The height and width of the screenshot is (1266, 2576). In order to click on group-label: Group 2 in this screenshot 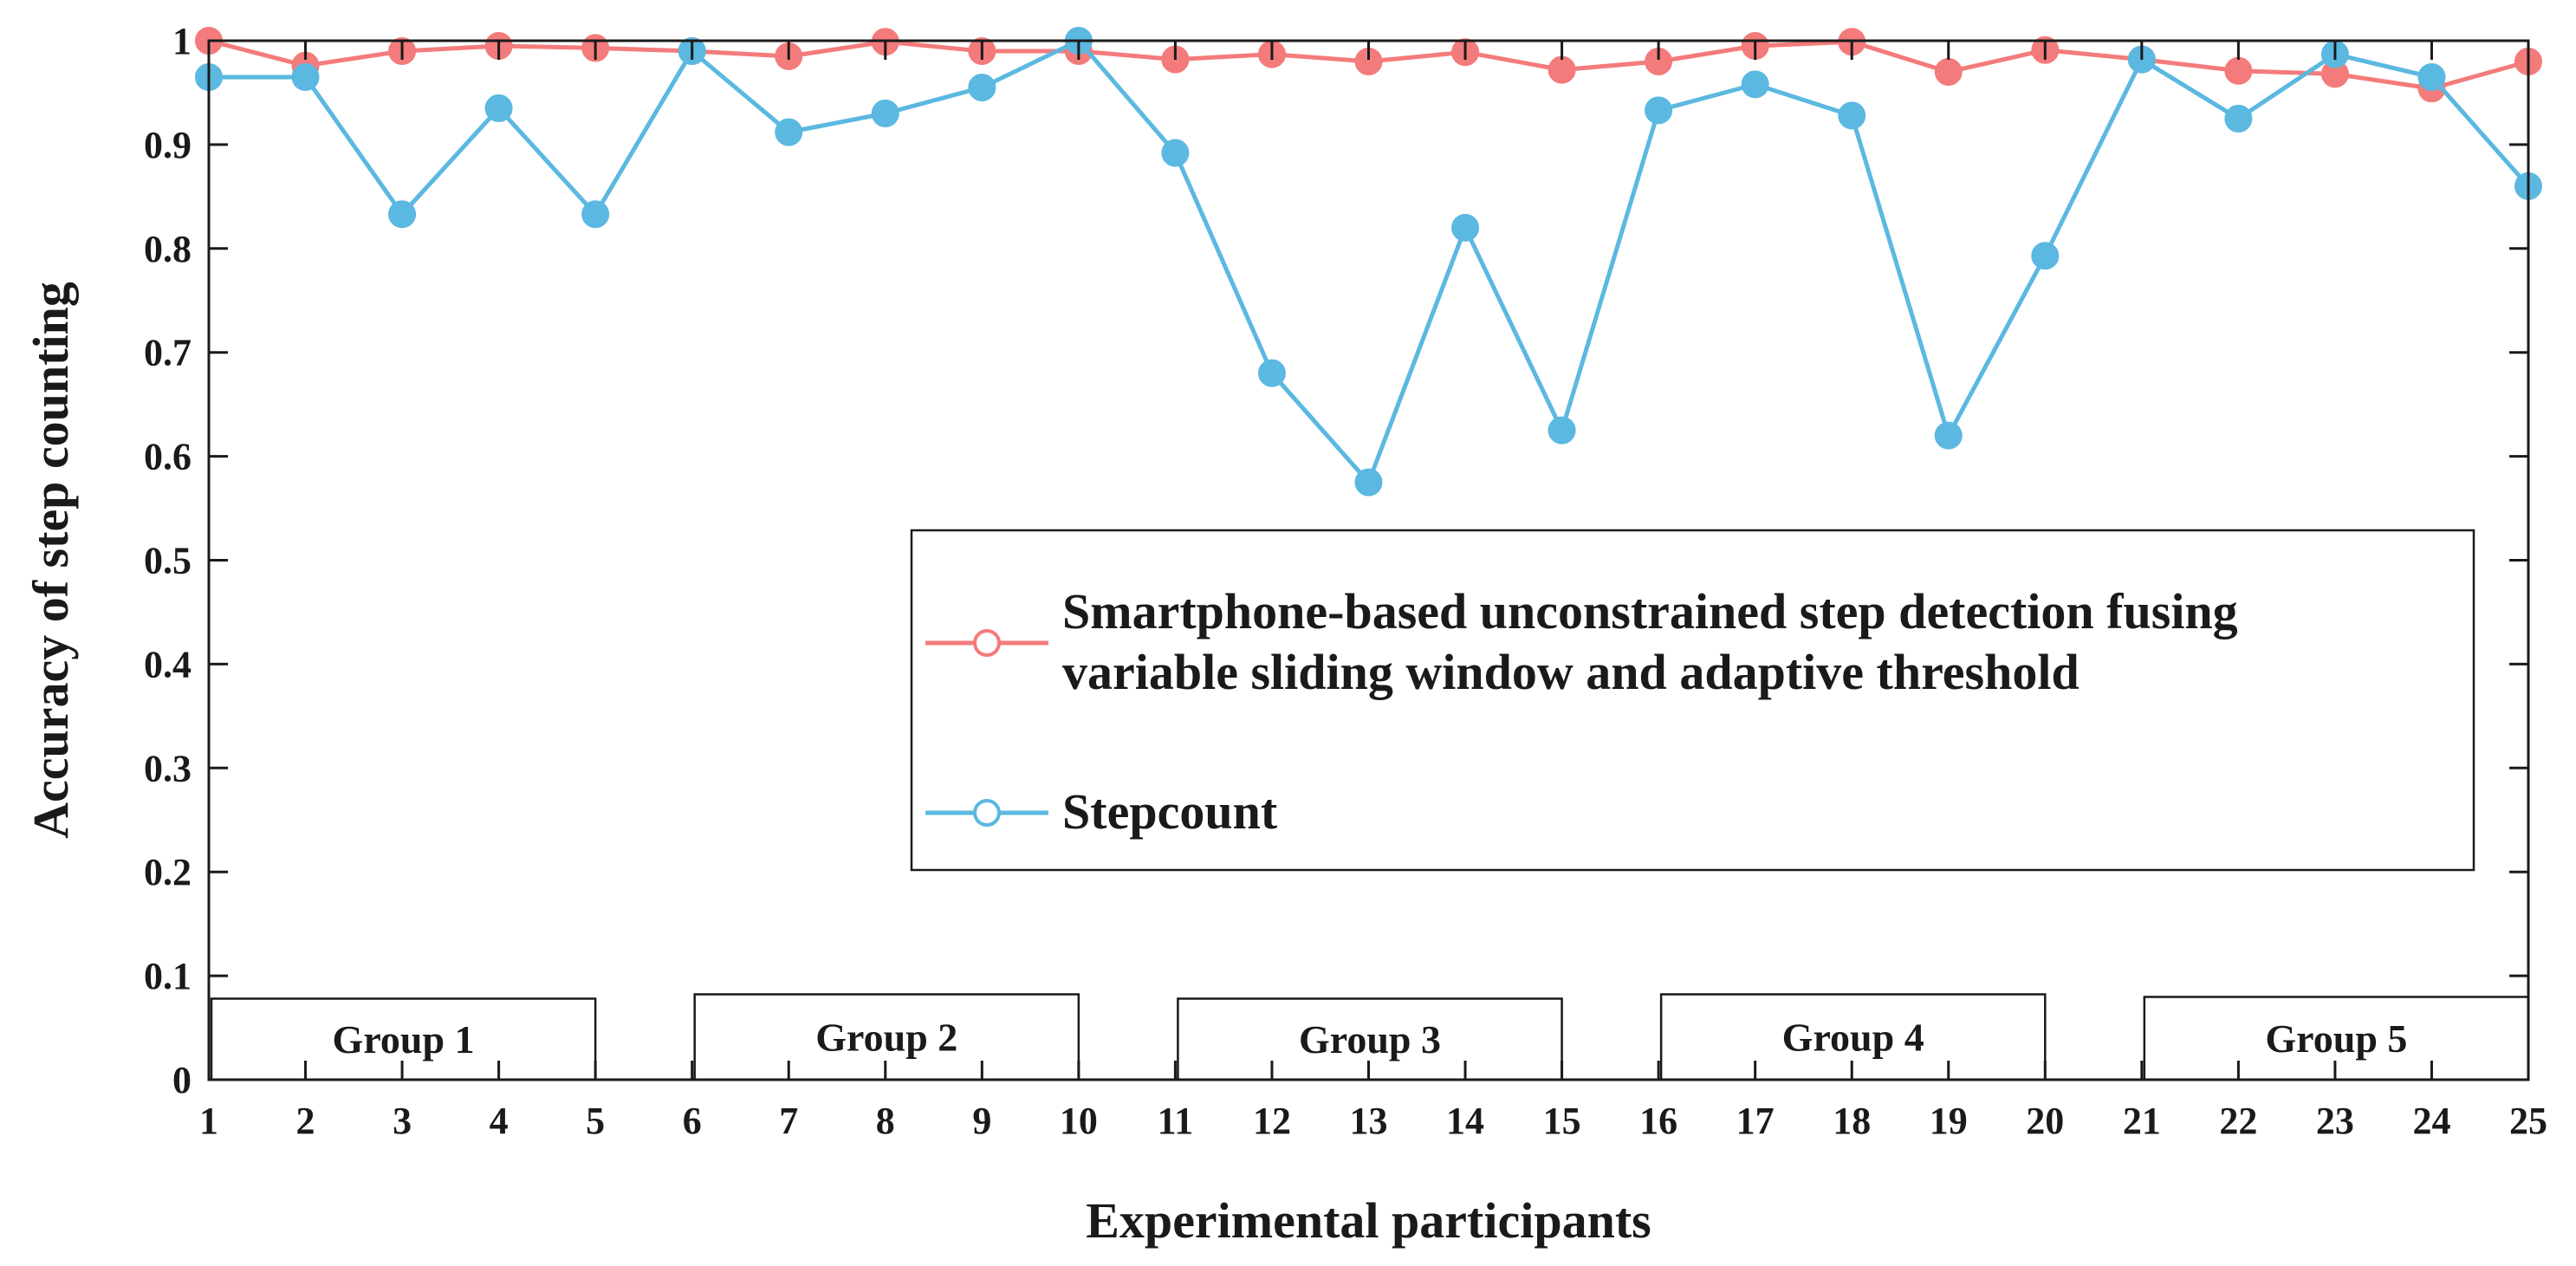, I will do `click(886, 1038)`.